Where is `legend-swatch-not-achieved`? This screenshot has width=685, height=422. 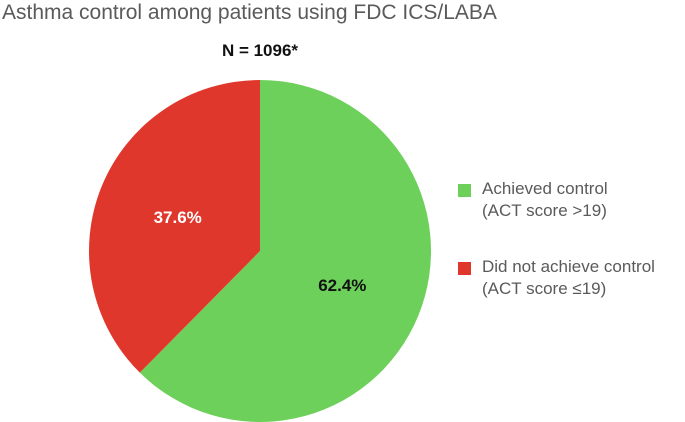 legend-swatch-not-achieved is located at coordinates (464, 268).